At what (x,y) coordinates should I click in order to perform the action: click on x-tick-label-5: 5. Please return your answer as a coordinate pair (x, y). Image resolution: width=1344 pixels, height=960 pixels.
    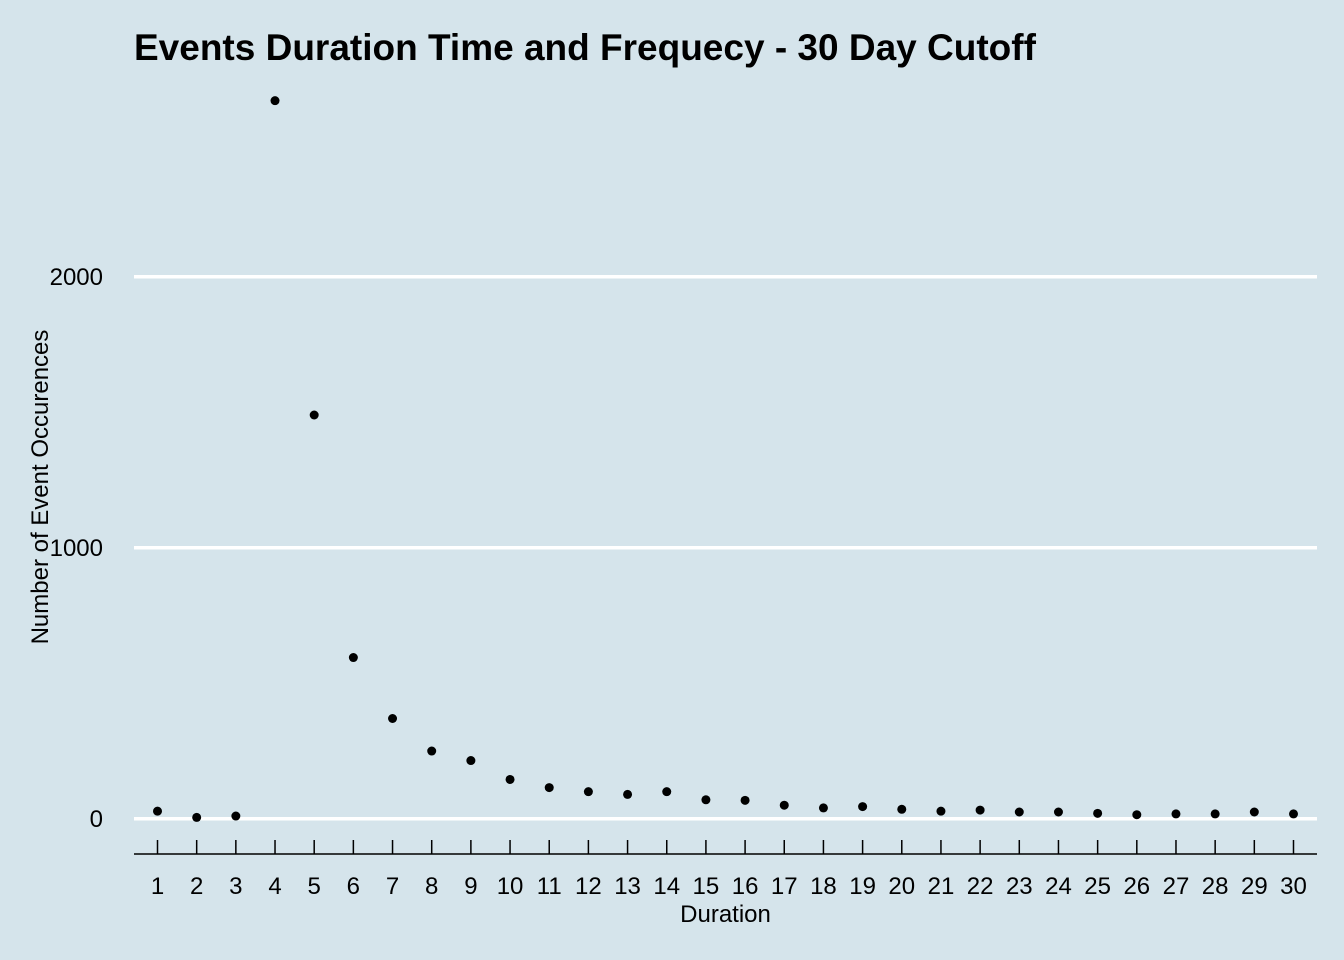
    Looking at the image, I should click on (314, 886).